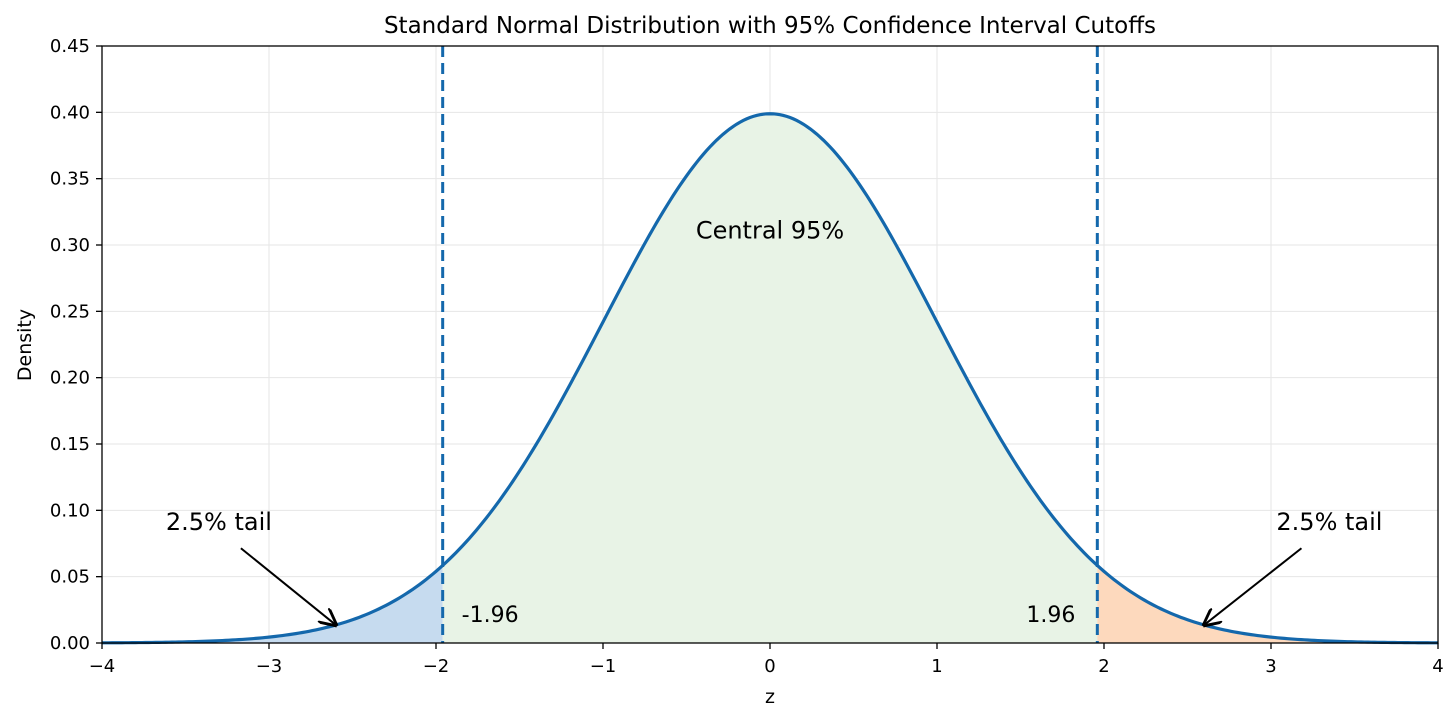  Describe the element at coordinates (70, 46) in the screenshot. I see `y-tick-label-9: 0.45` at that location.